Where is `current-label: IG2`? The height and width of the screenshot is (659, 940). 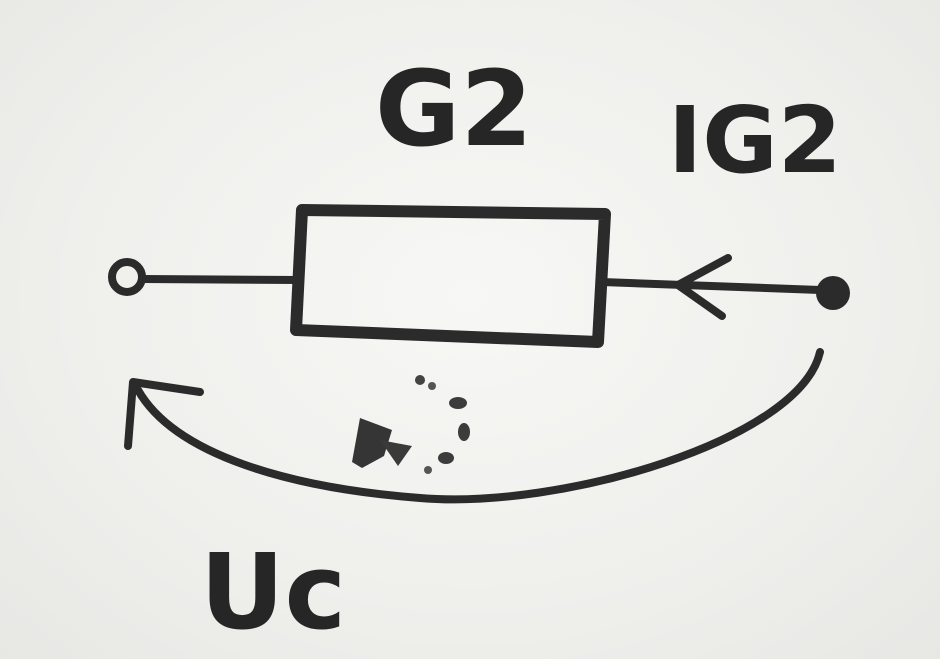 current-label: IG2 is located at coordinates (755, 140).